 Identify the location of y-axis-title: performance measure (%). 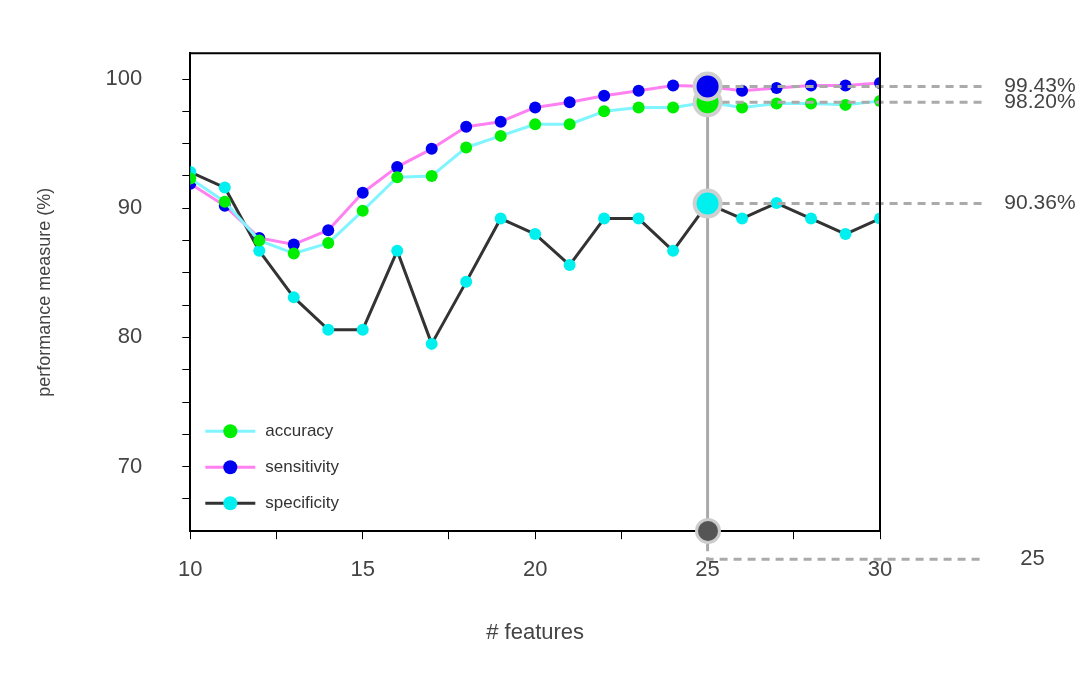
(43, 292).